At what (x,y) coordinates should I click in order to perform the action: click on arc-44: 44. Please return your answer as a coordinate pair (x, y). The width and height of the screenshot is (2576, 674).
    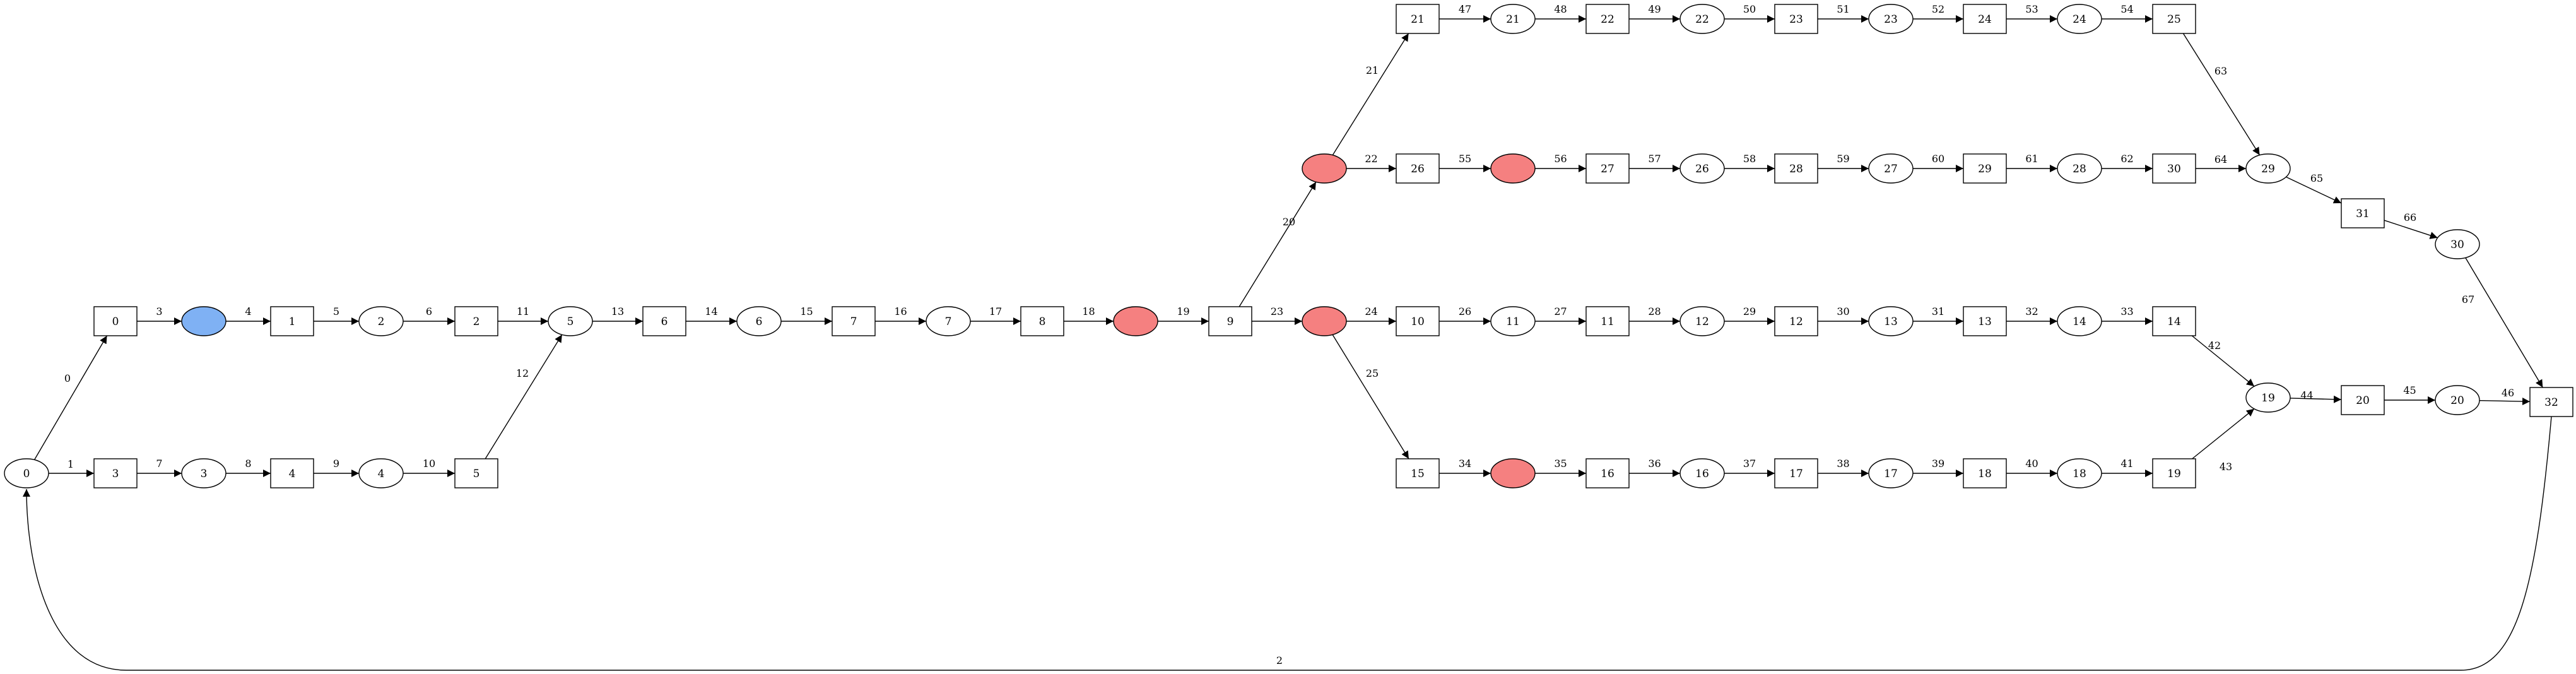
    Looking at the image, I should click on (2316, 396).